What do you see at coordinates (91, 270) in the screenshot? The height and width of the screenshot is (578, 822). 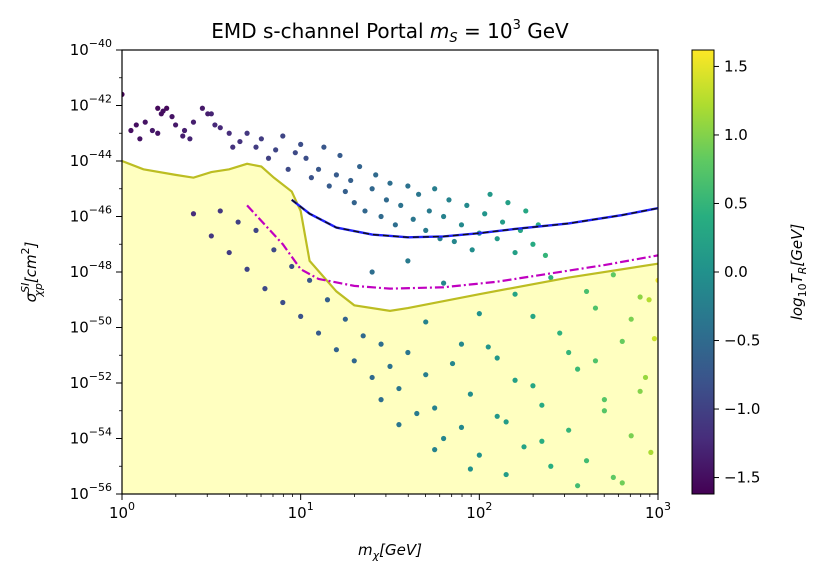 I see `y-tick-label: 10−48` at bounding box center [91, 270].